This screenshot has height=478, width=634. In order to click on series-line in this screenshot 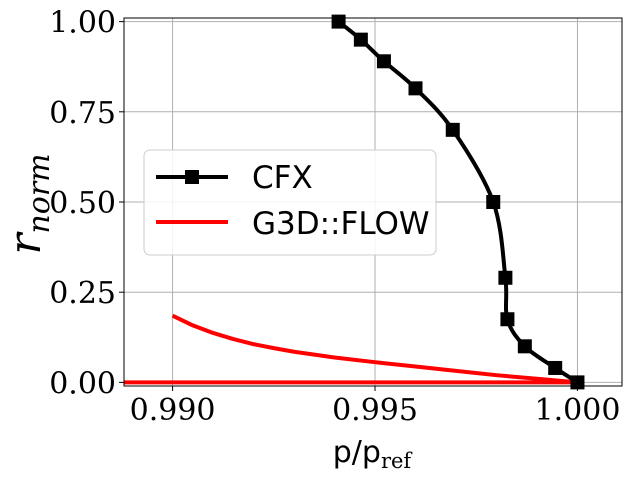, I will do `click(374, 349)`.